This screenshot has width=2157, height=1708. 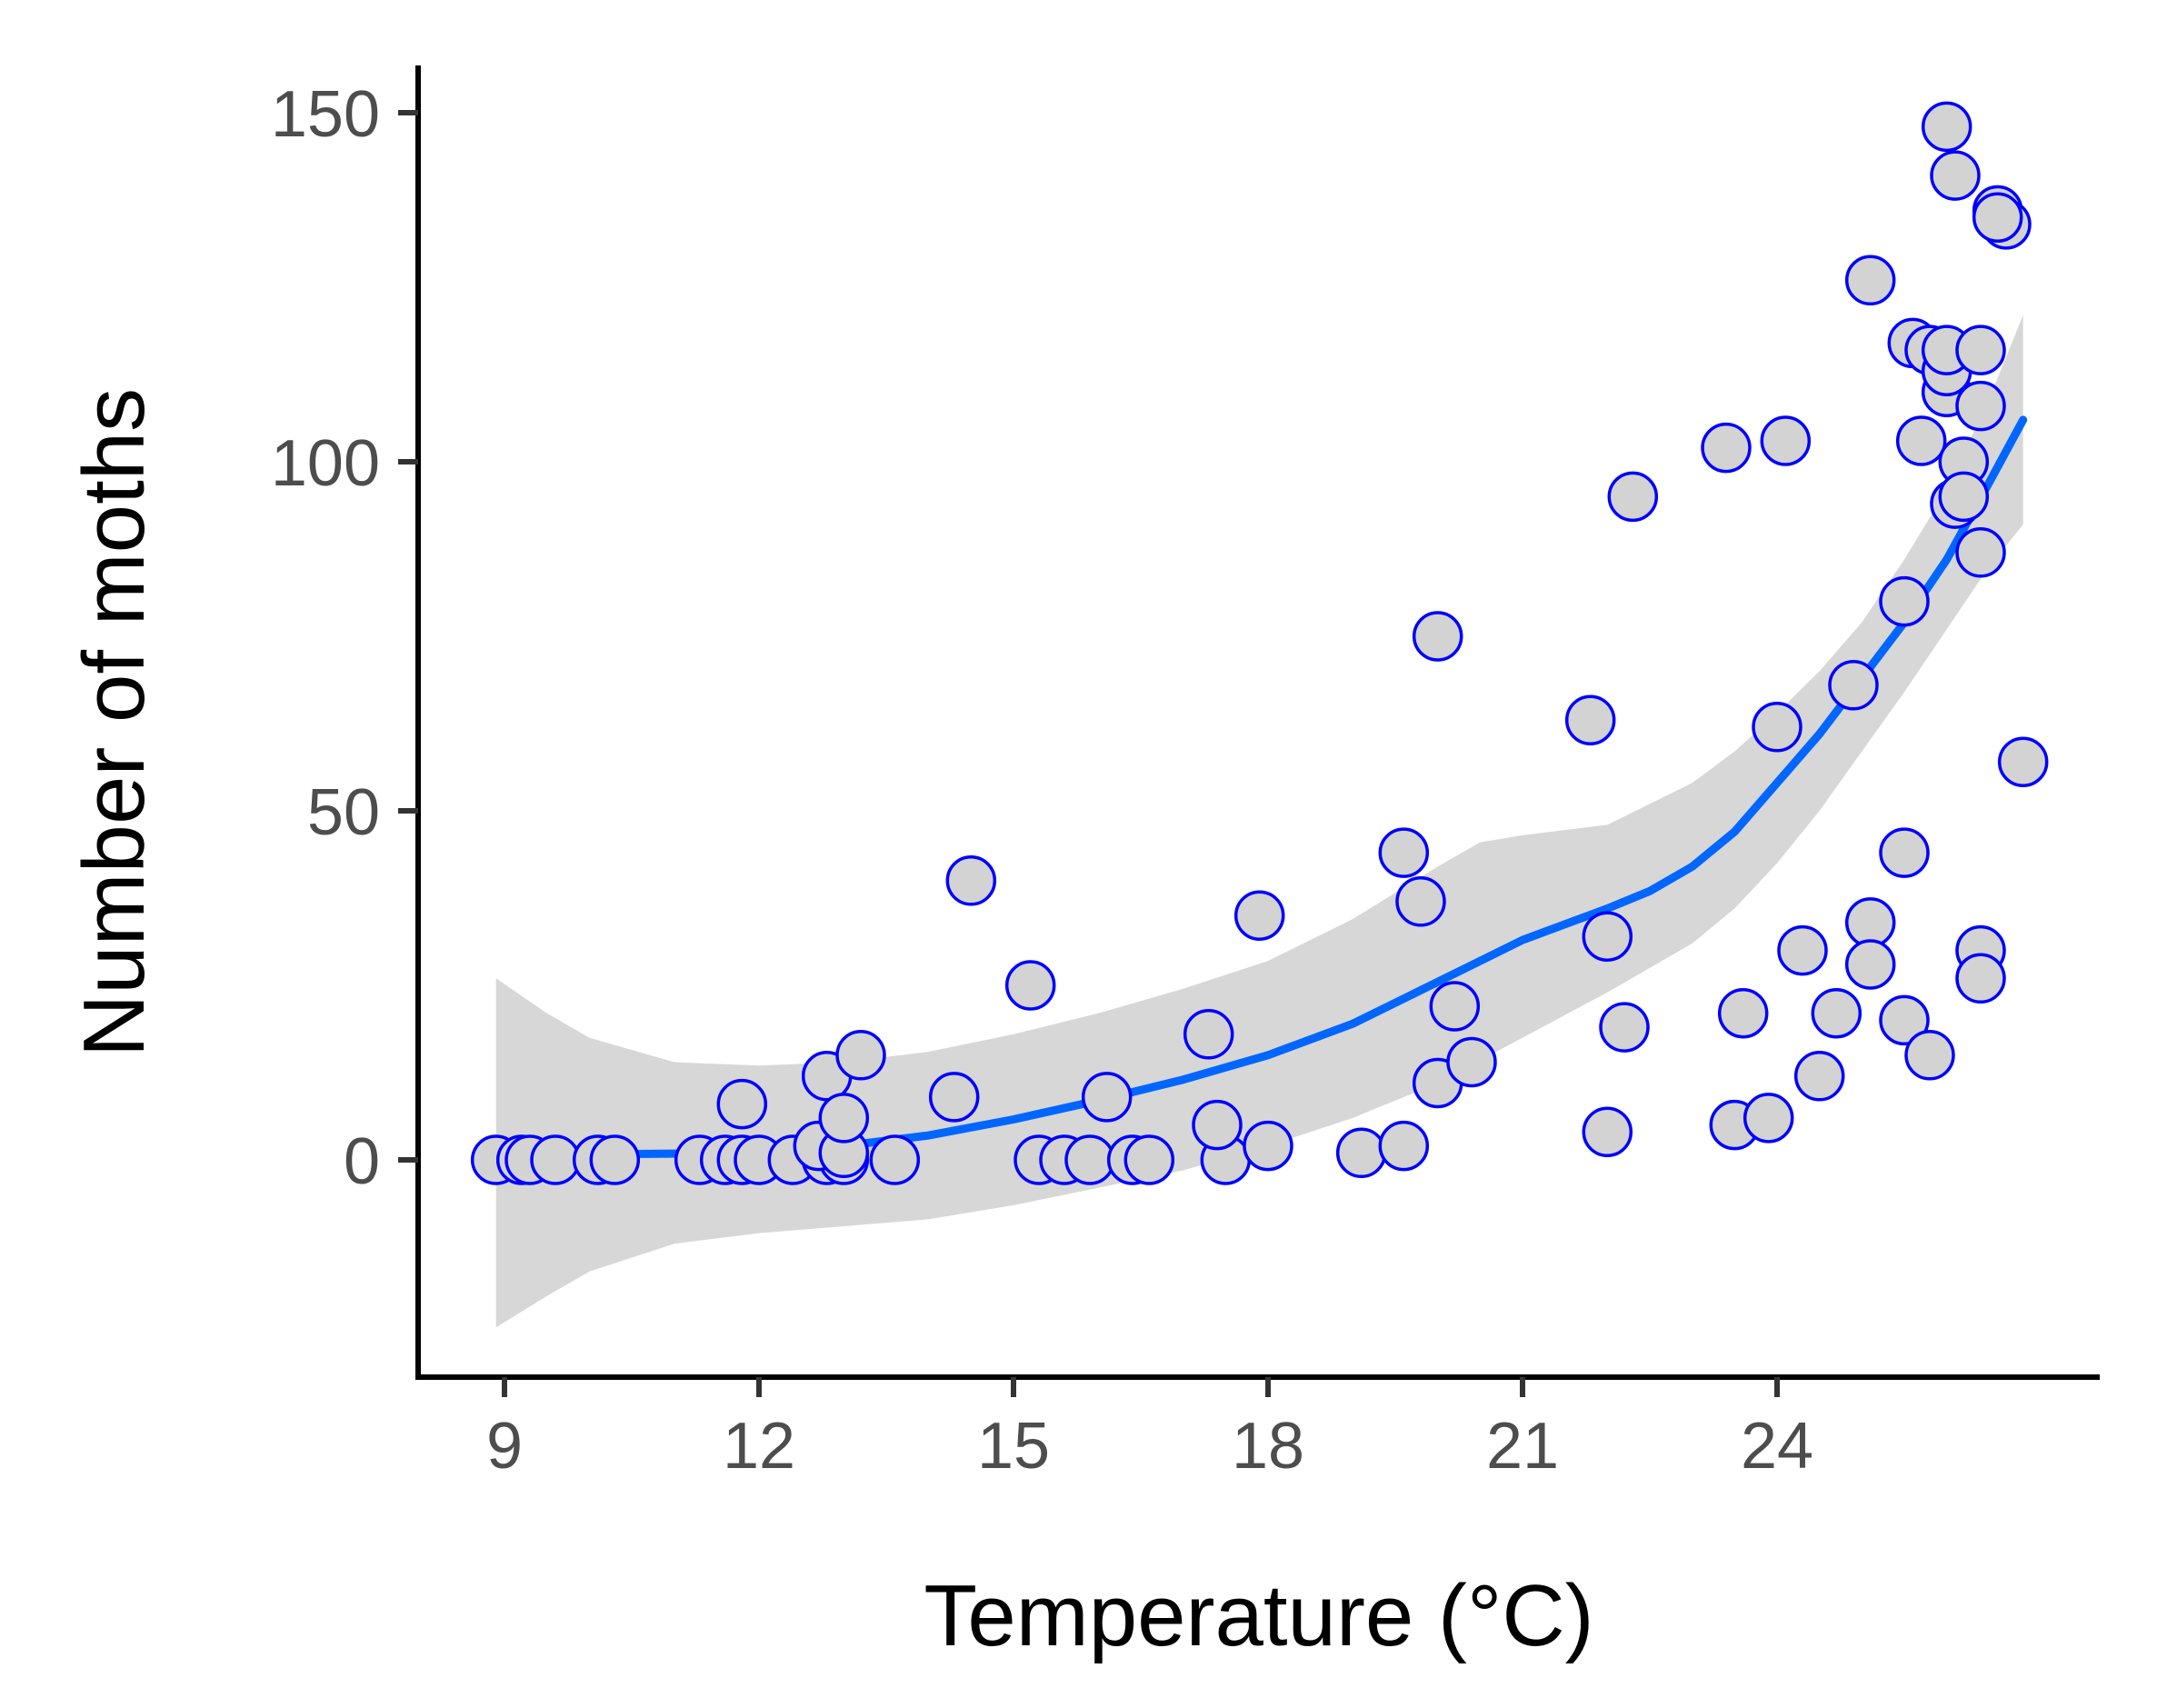 What do you see at coordinates (504, 1446) in the screenshot?
I see `x-tick-label: 9` at bounding box center [504, 1446].